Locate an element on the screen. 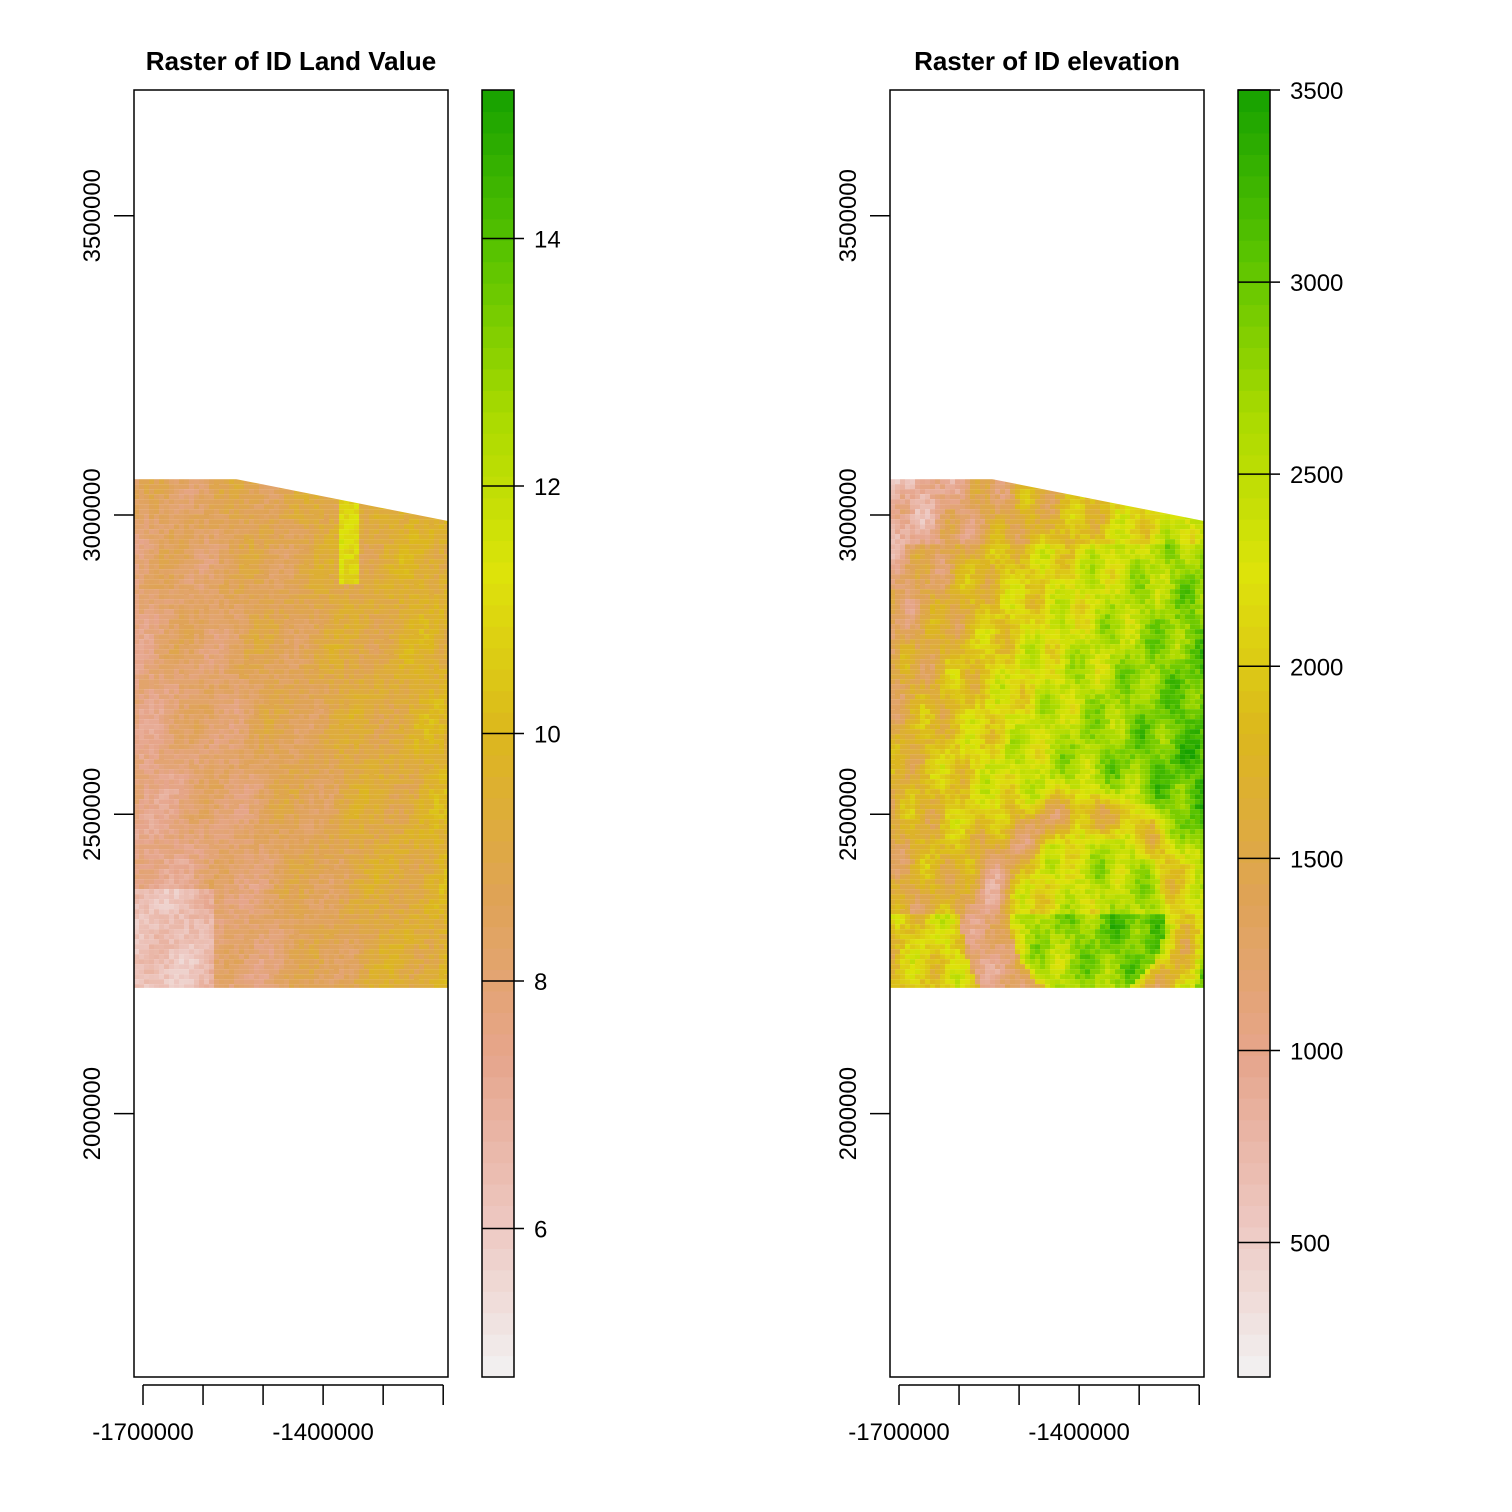 The image size is (1512, 1512). y-tick-label: 2500000 is located at coordinates (92, 814).